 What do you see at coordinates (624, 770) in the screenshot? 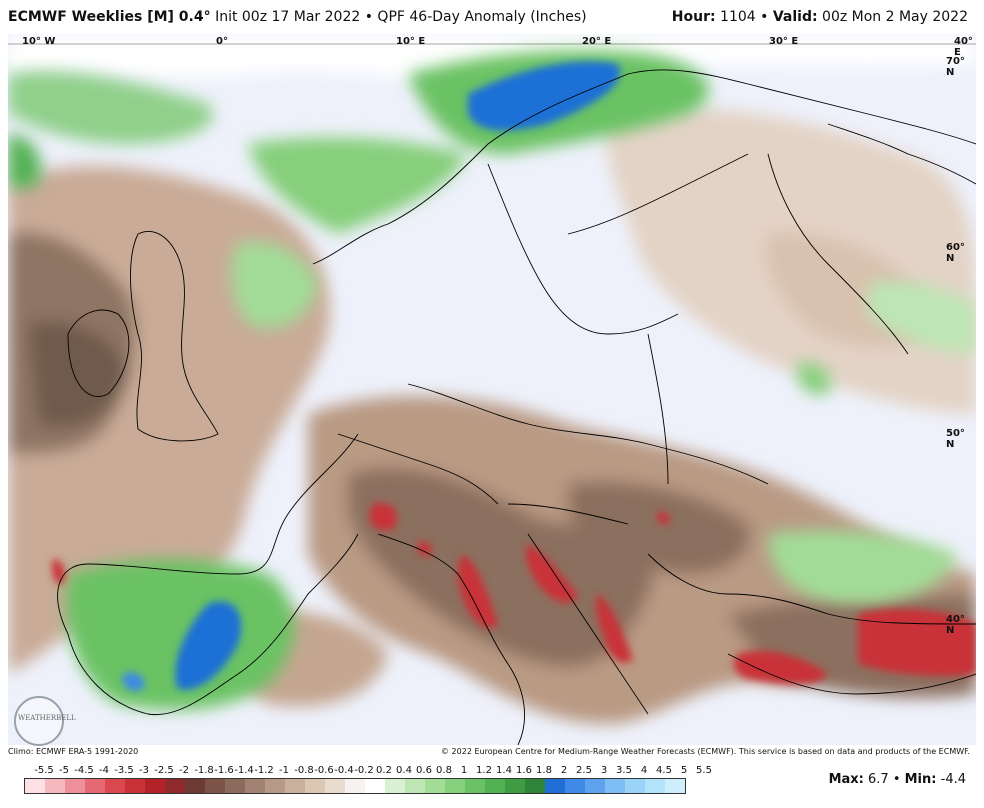
I see `colorbar-tick-label: 3.5` at bounding box center [624, 770].